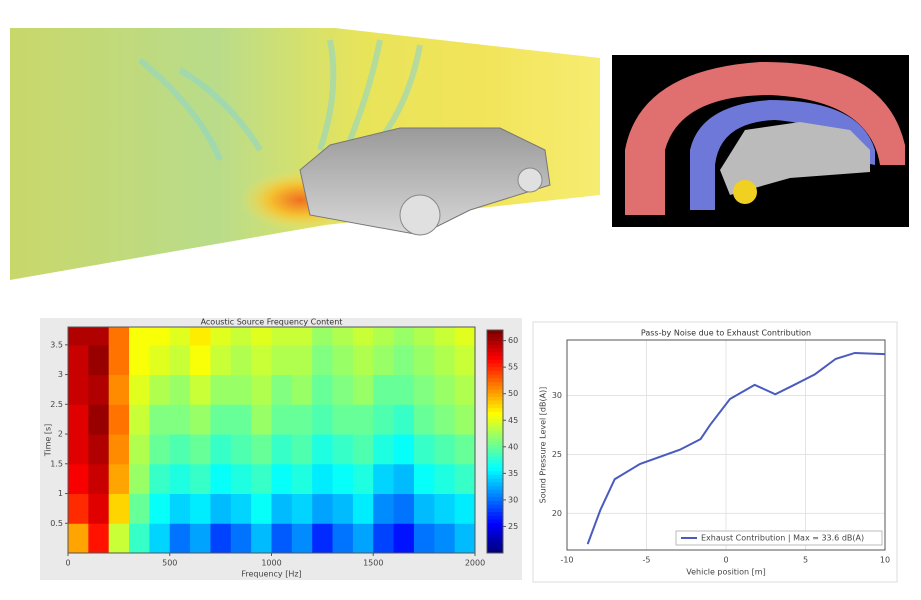 The height and width of the screenshot is (600, 921). I want to click on colorbar-tick-label: 40, so click(513, 446).